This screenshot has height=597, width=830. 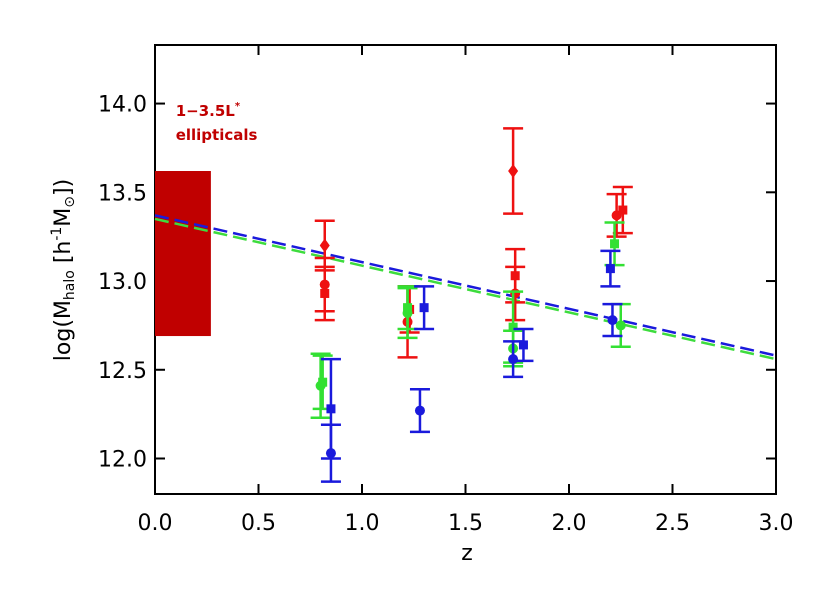 I want to click on annotation: 1−3.5L*, so click(x=208, y=110).